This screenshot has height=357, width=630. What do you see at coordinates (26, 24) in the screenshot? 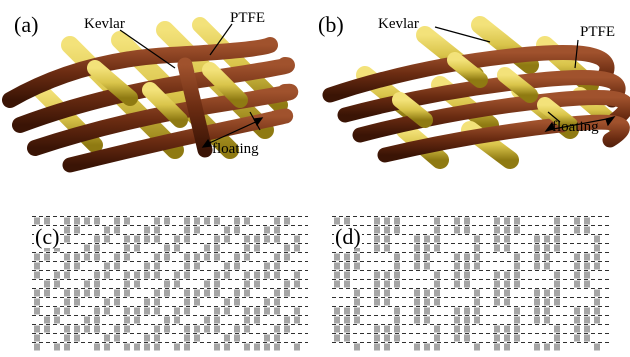
I see `panel-label-a: (a)` at bounding box center [26, 24].